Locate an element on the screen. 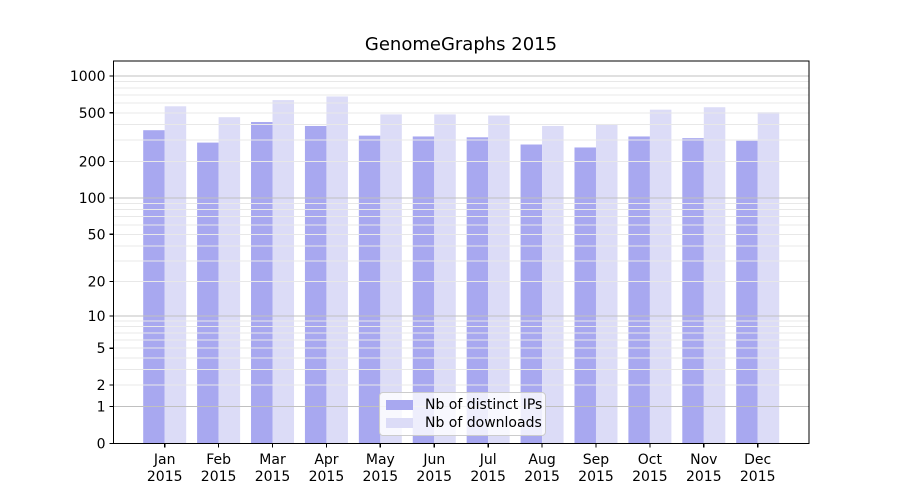 The height and width of the screenshot is (500, 900). legend-item-downloads: Nb of downloads is located at coordinates (464, 423).